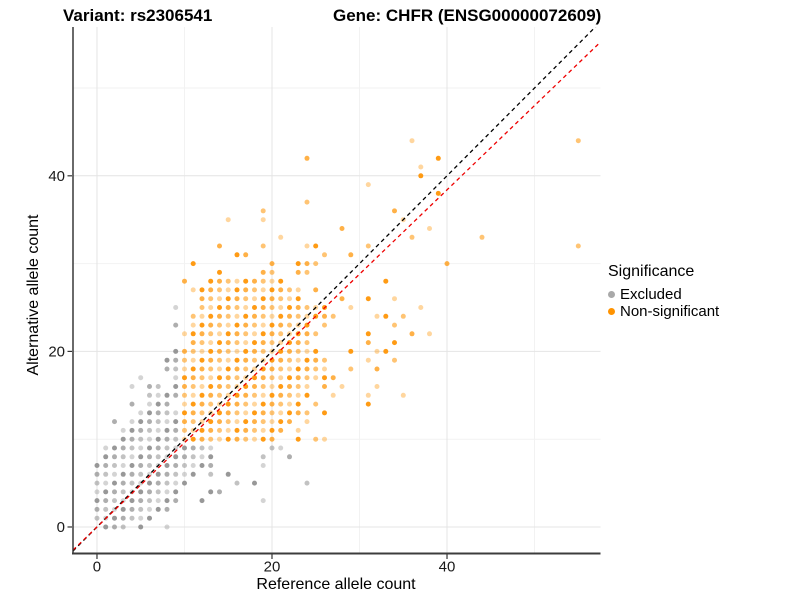 The image size is (800, 600). What do you see at coordinates (336, 584) in the screenshot?
I see `x-axis-title: Reference allele count` at bounding box center [336, 584].